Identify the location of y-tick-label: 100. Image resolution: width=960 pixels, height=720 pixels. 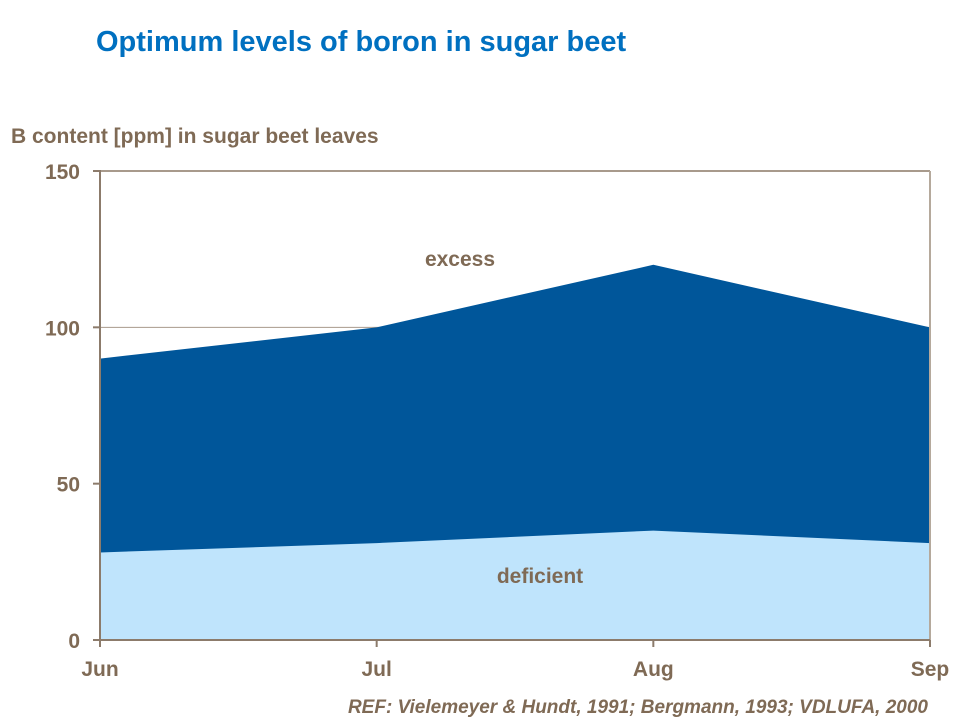
(62, 328).